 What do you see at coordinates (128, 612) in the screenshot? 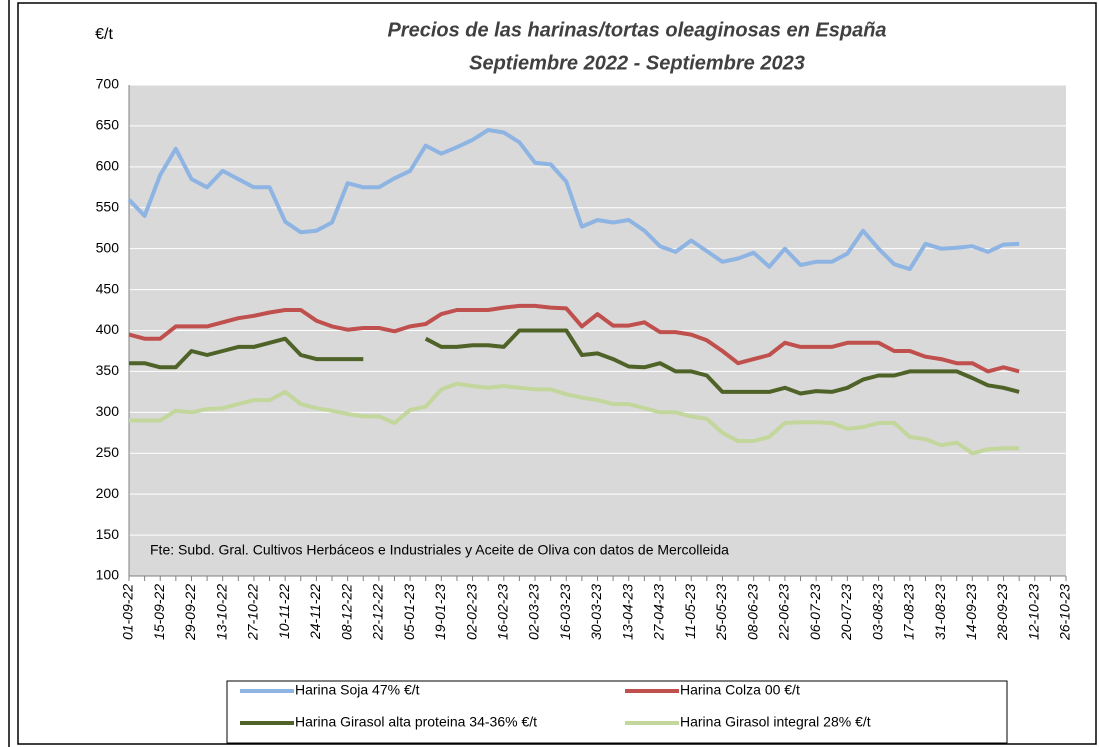
I see `x-tick-label: 01-09-22` at bounding box center [128, 612].